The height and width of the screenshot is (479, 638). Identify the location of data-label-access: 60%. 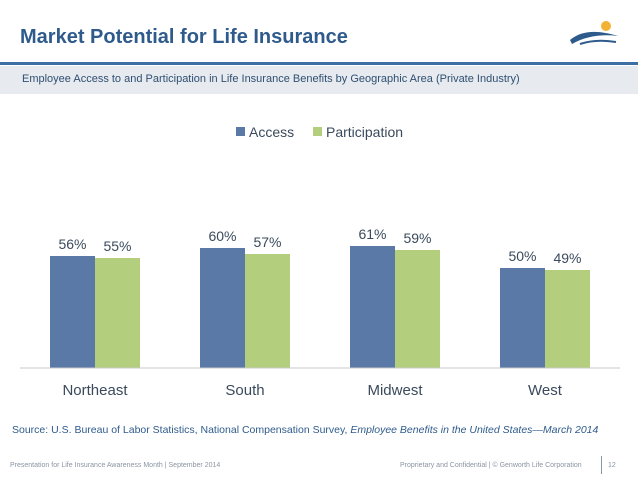
(222, 236).